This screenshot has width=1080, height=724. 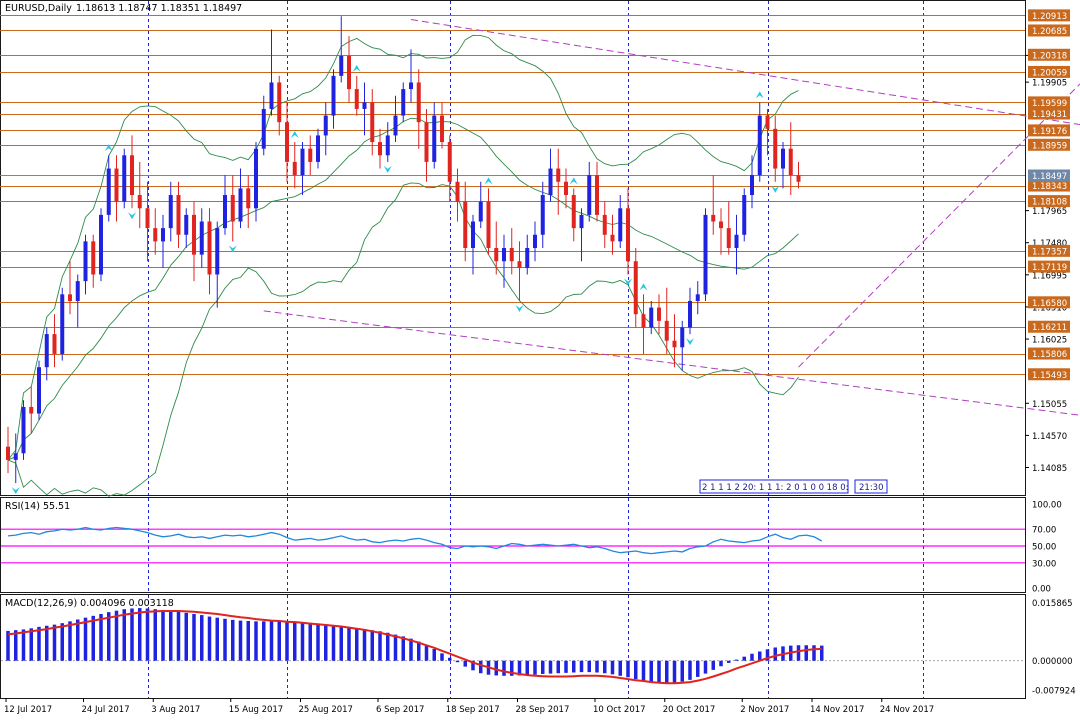 I want to click on level-tag-label: 1.17119, so click(x=1049, y=268).